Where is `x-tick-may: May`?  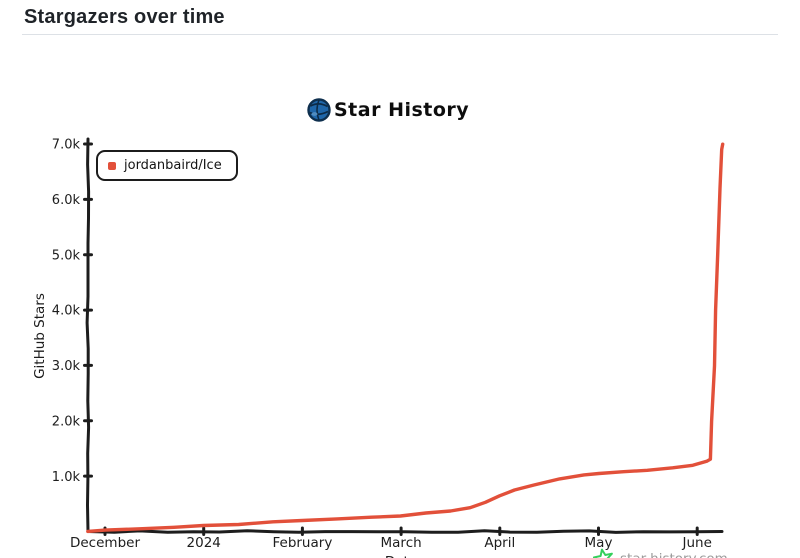
x-tick-may: May is located at coordinates (599, 543).